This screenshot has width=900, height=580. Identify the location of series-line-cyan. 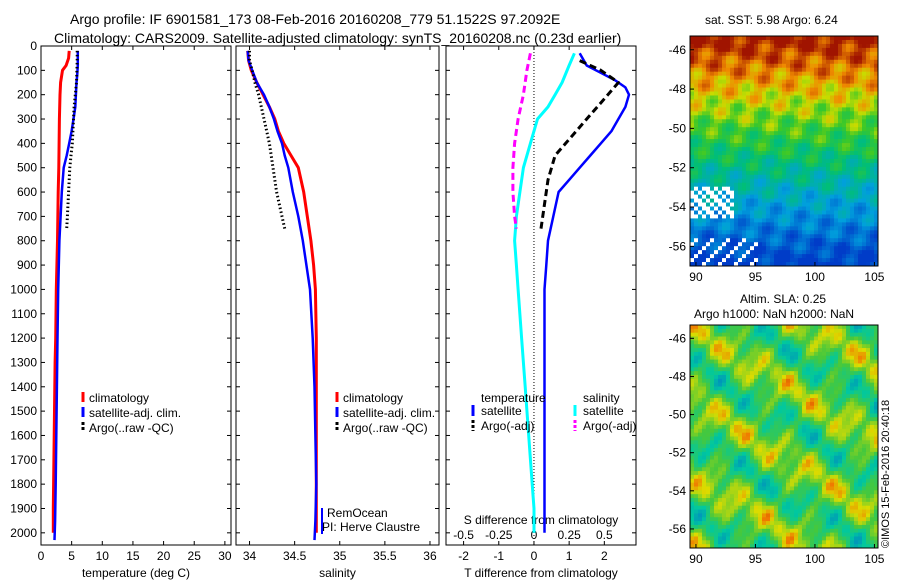
(544, 292).